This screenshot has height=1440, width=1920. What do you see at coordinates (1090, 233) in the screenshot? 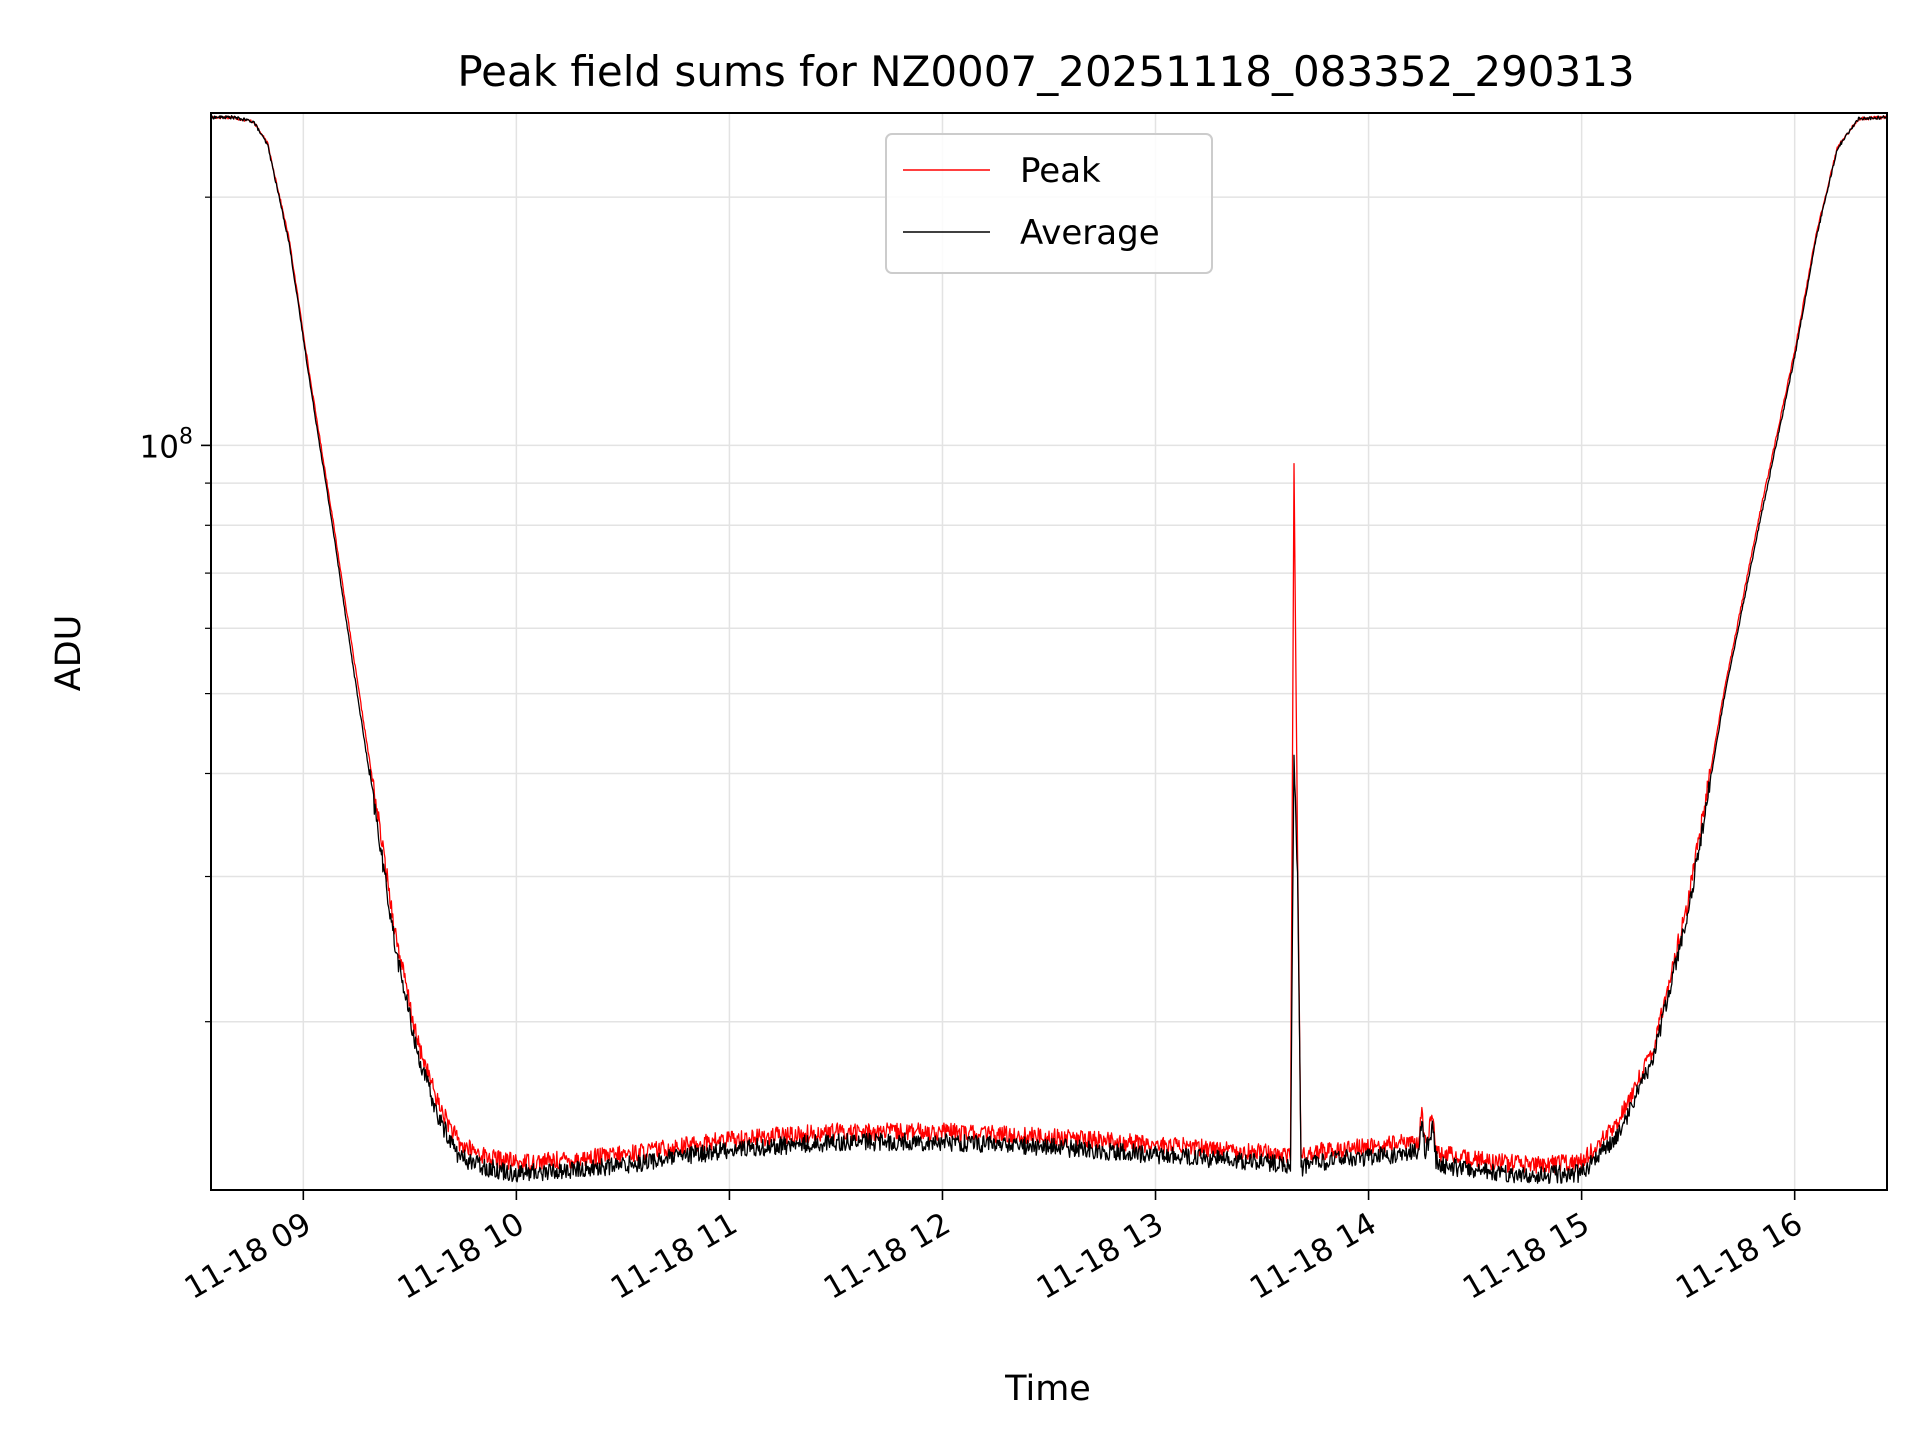
I see `legend-average-label: Average` at bounding box center [1090, 233].